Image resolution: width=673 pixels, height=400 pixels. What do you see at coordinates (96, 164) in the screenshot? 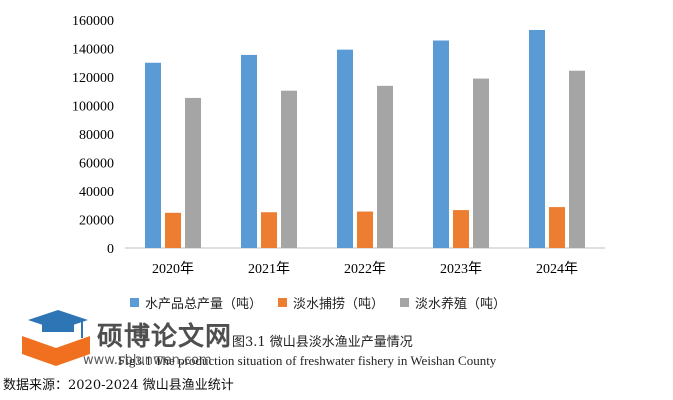
I see `y-tick-label: 60000` at bounding box center [96, 164].